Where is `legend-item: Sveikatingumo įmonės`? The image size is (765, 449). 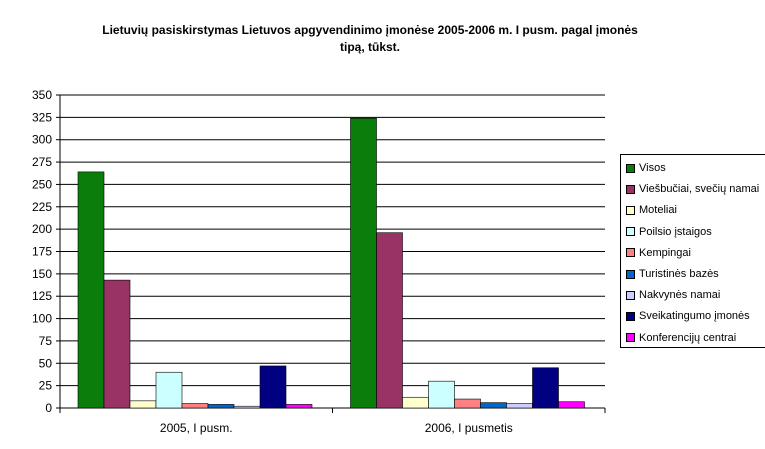 legend-item: Sveikatingumo įmonės is located at coordinates (688, 316).